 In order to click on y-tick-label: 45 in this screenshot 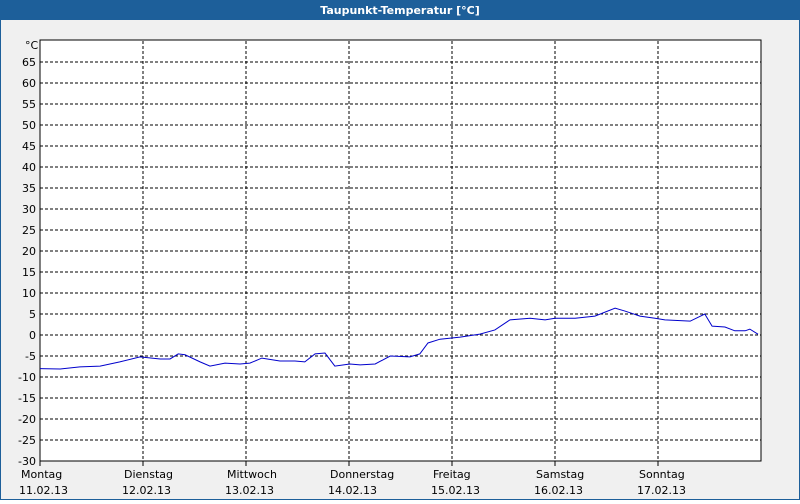, I will do `click(29, 146)`.